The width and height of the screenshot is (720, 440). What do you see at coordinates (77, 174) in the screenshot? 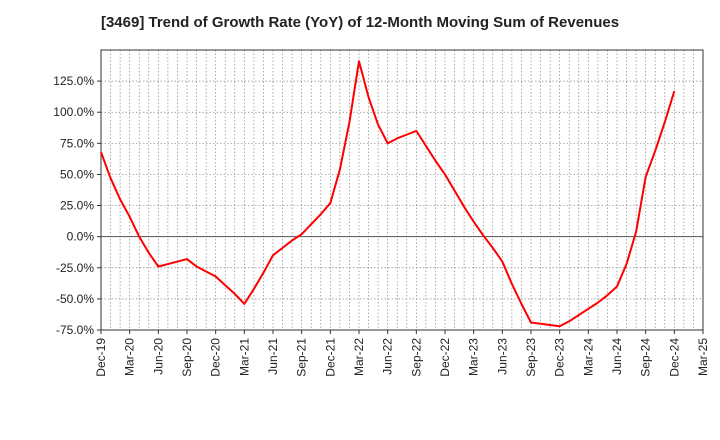
I see `y-tick-label: 50.0%` at bounding box center [77, 174].